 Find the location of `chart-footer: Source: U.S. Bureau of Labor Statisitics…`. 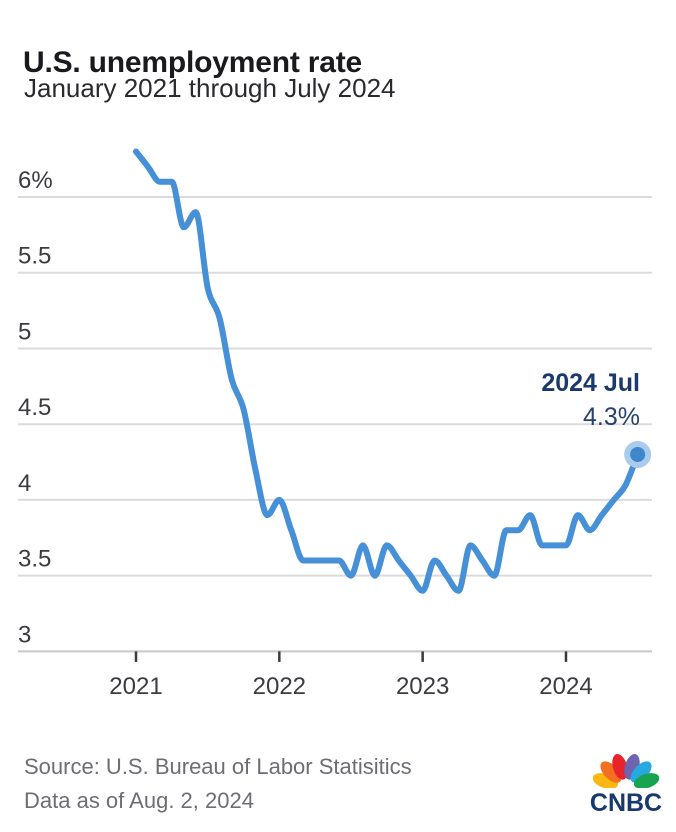

chart-footer: Source: U.S. Bureau of Labor Statisitics… is located at coordinates (218, 784).